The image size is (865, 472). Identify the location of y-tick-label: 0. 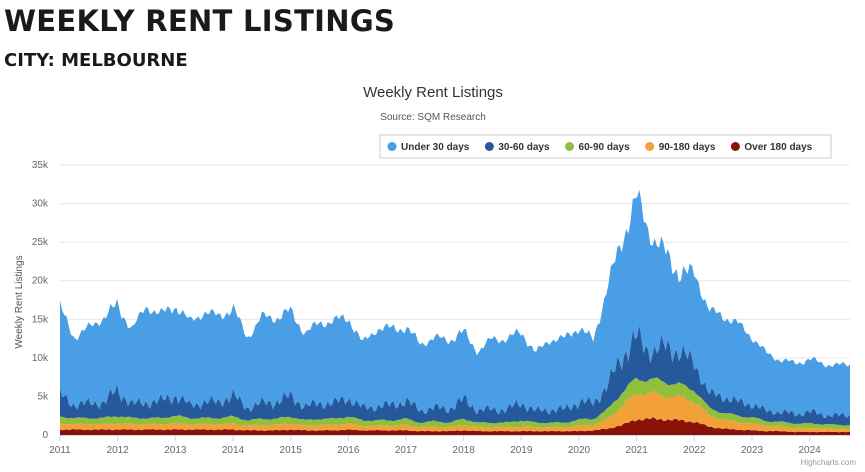
(45, 435).